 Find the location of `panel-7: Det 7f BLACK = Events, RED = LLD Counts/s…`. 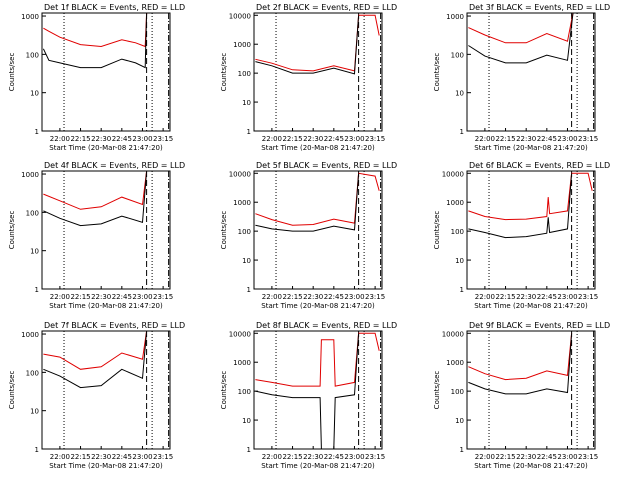

panel-7: Det 7f BLACK = Events, RED = LLD Counts/s… is located at coordinates (96, 395).